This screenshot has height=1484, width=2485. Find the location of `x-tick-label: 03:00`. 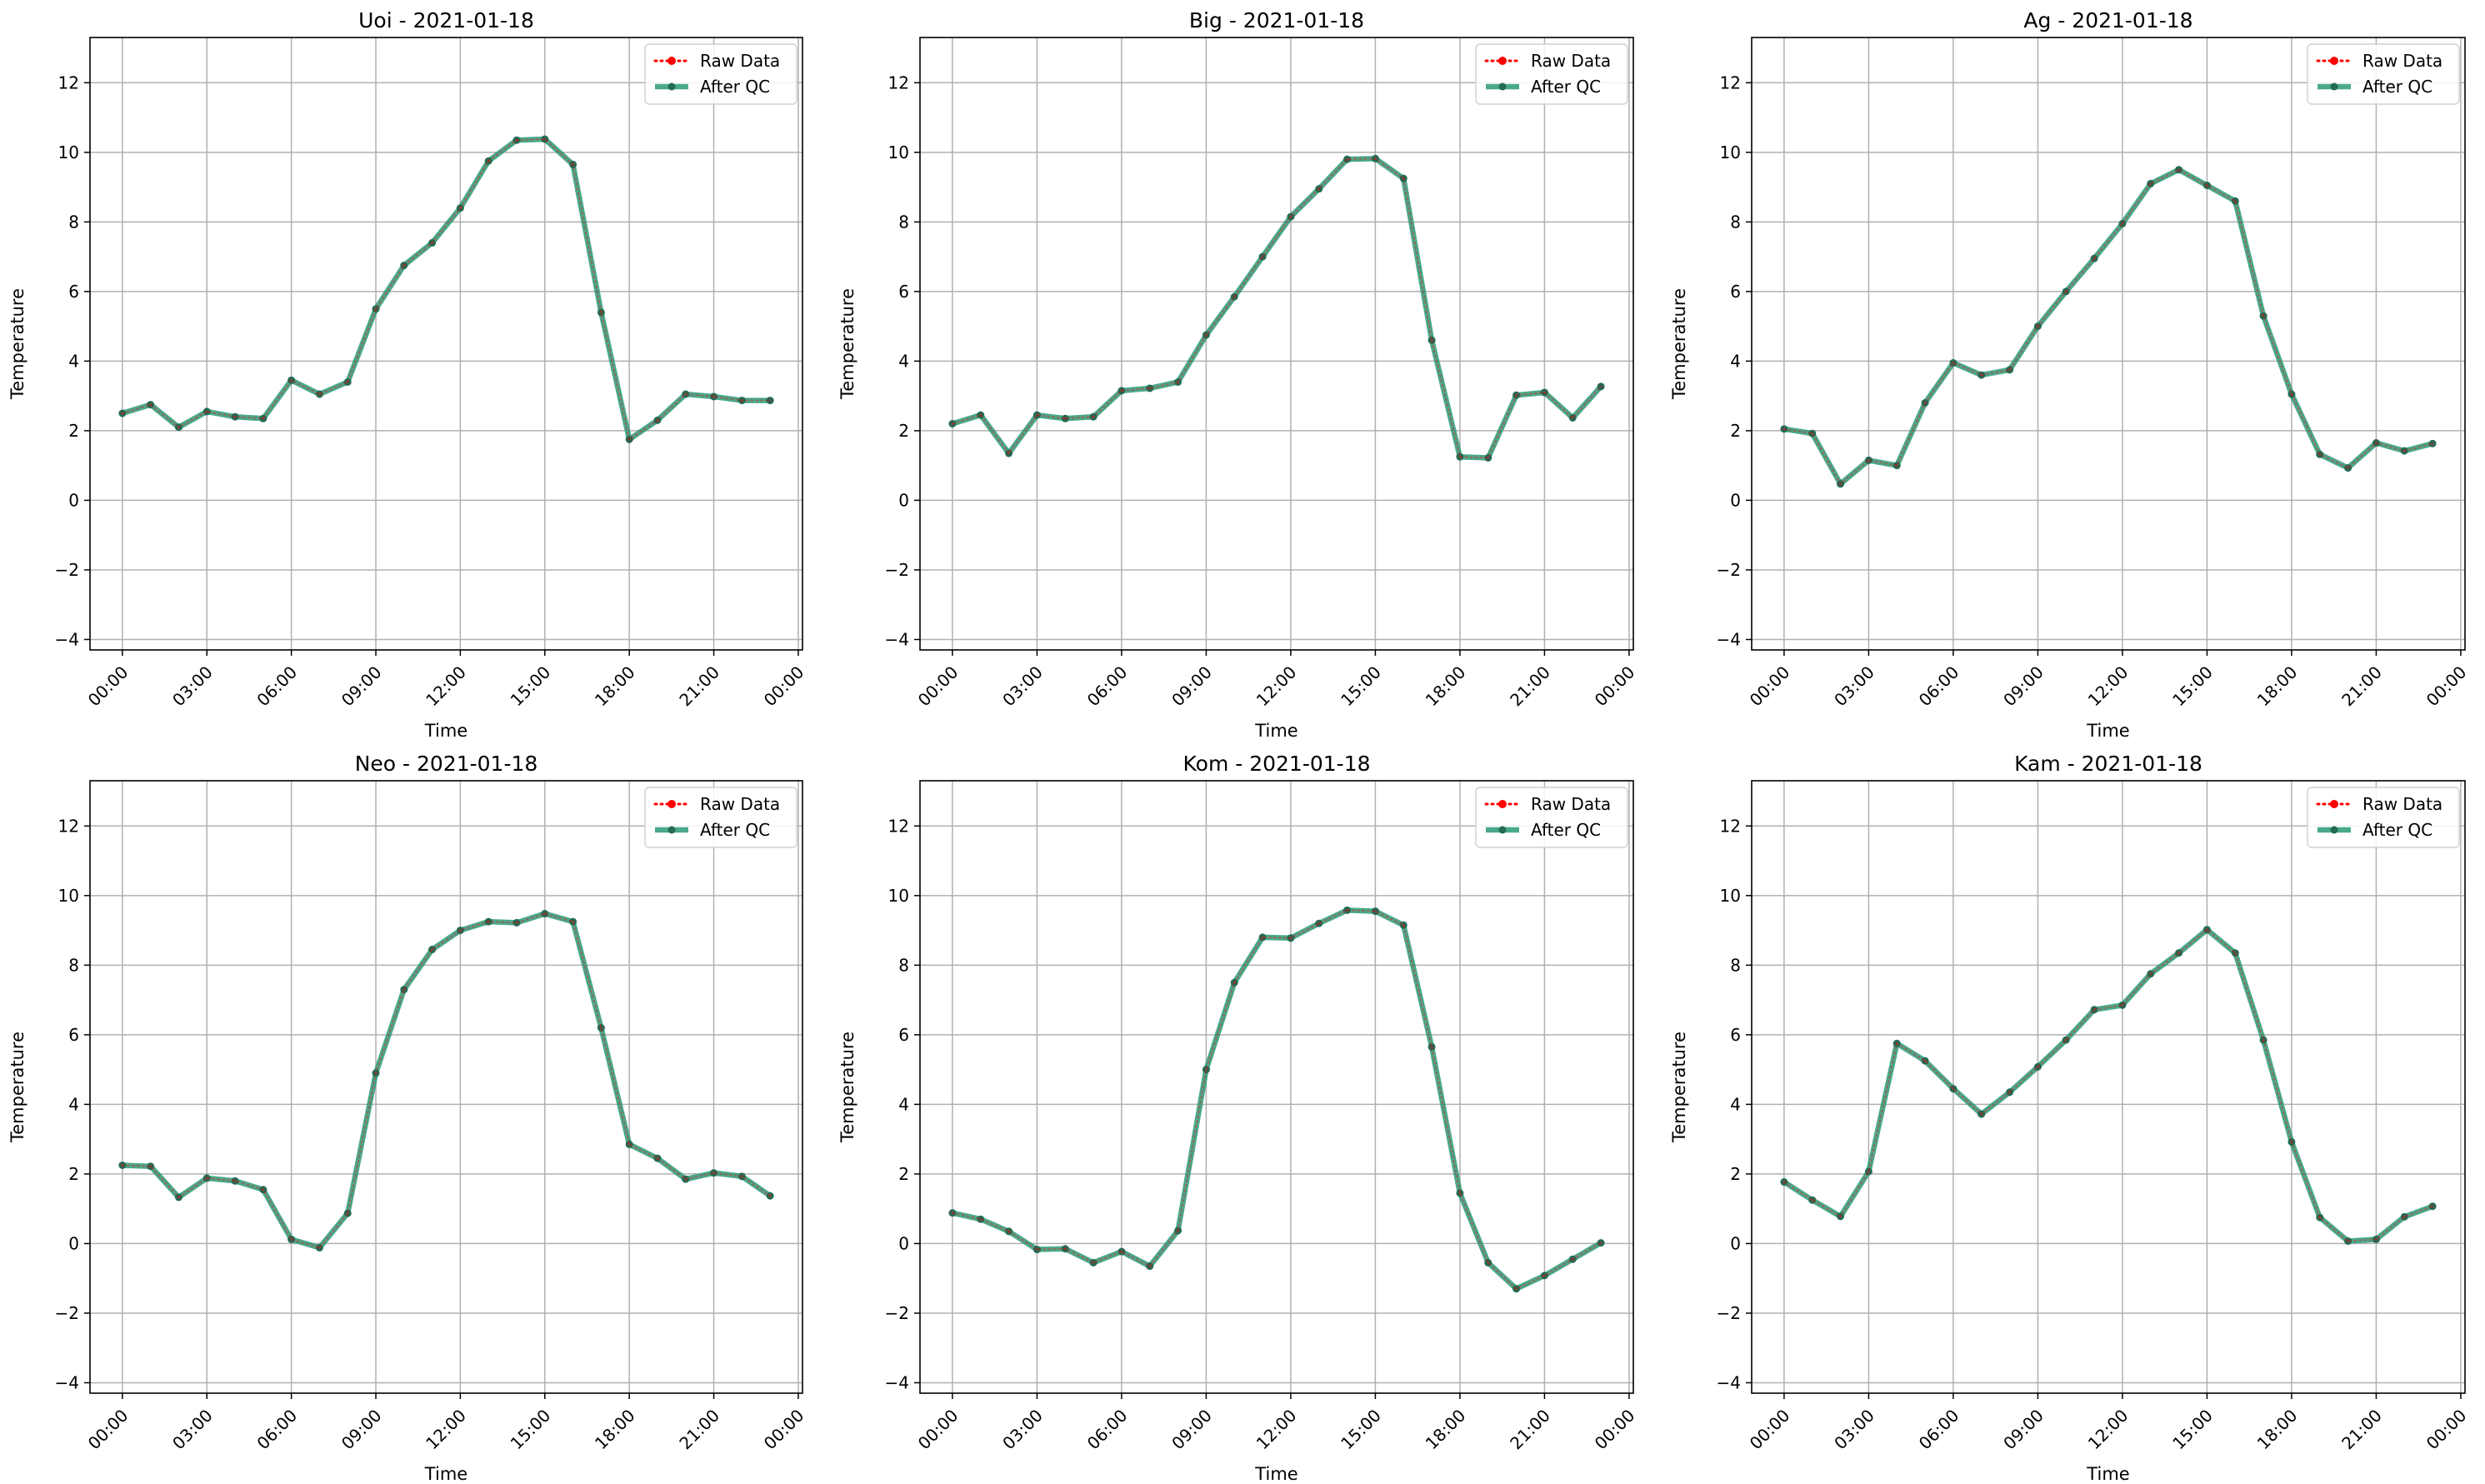

x-tick-label: 03:00 is located at coordinates (1854, 687).